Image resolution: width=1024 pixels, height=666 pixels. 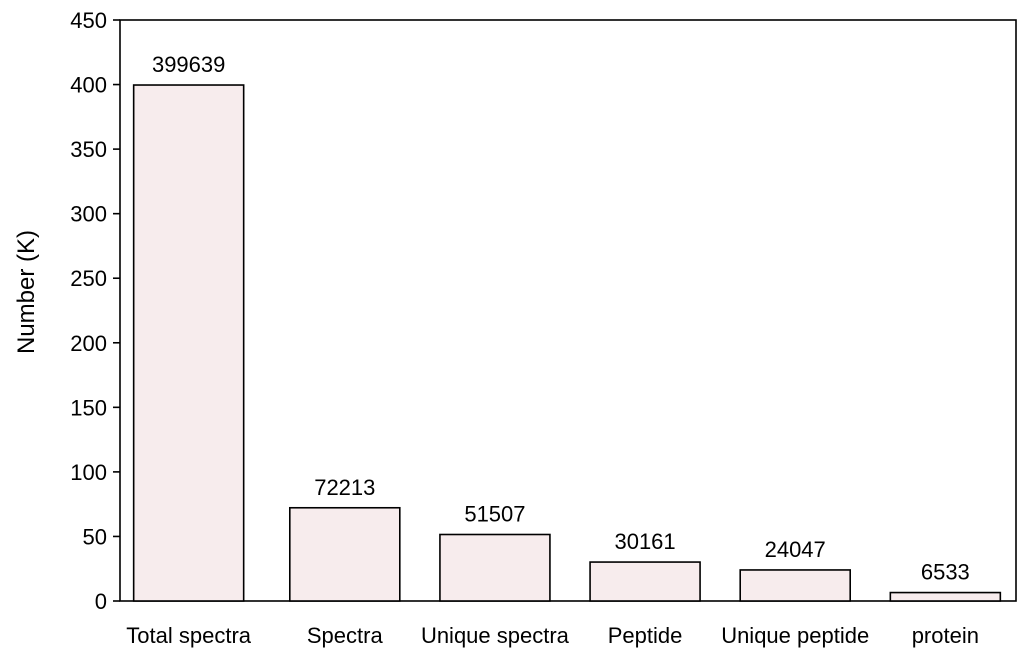 I want to click on y-axis-title: Number (K), so click(x=26, y=292).